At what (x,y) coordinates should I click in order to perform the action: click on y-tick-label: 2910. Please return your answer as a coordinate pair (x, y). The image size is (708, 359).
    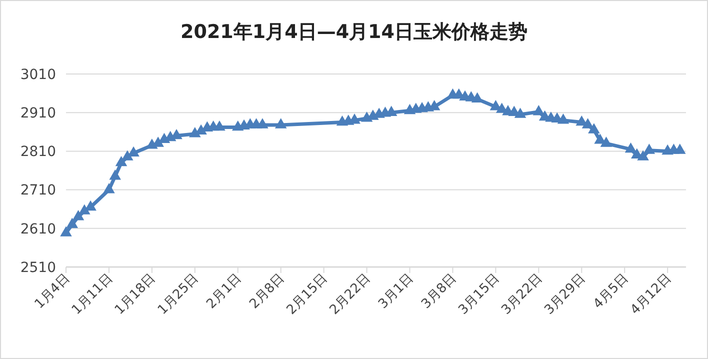
    Looking at the image, I should click on (38, 114).